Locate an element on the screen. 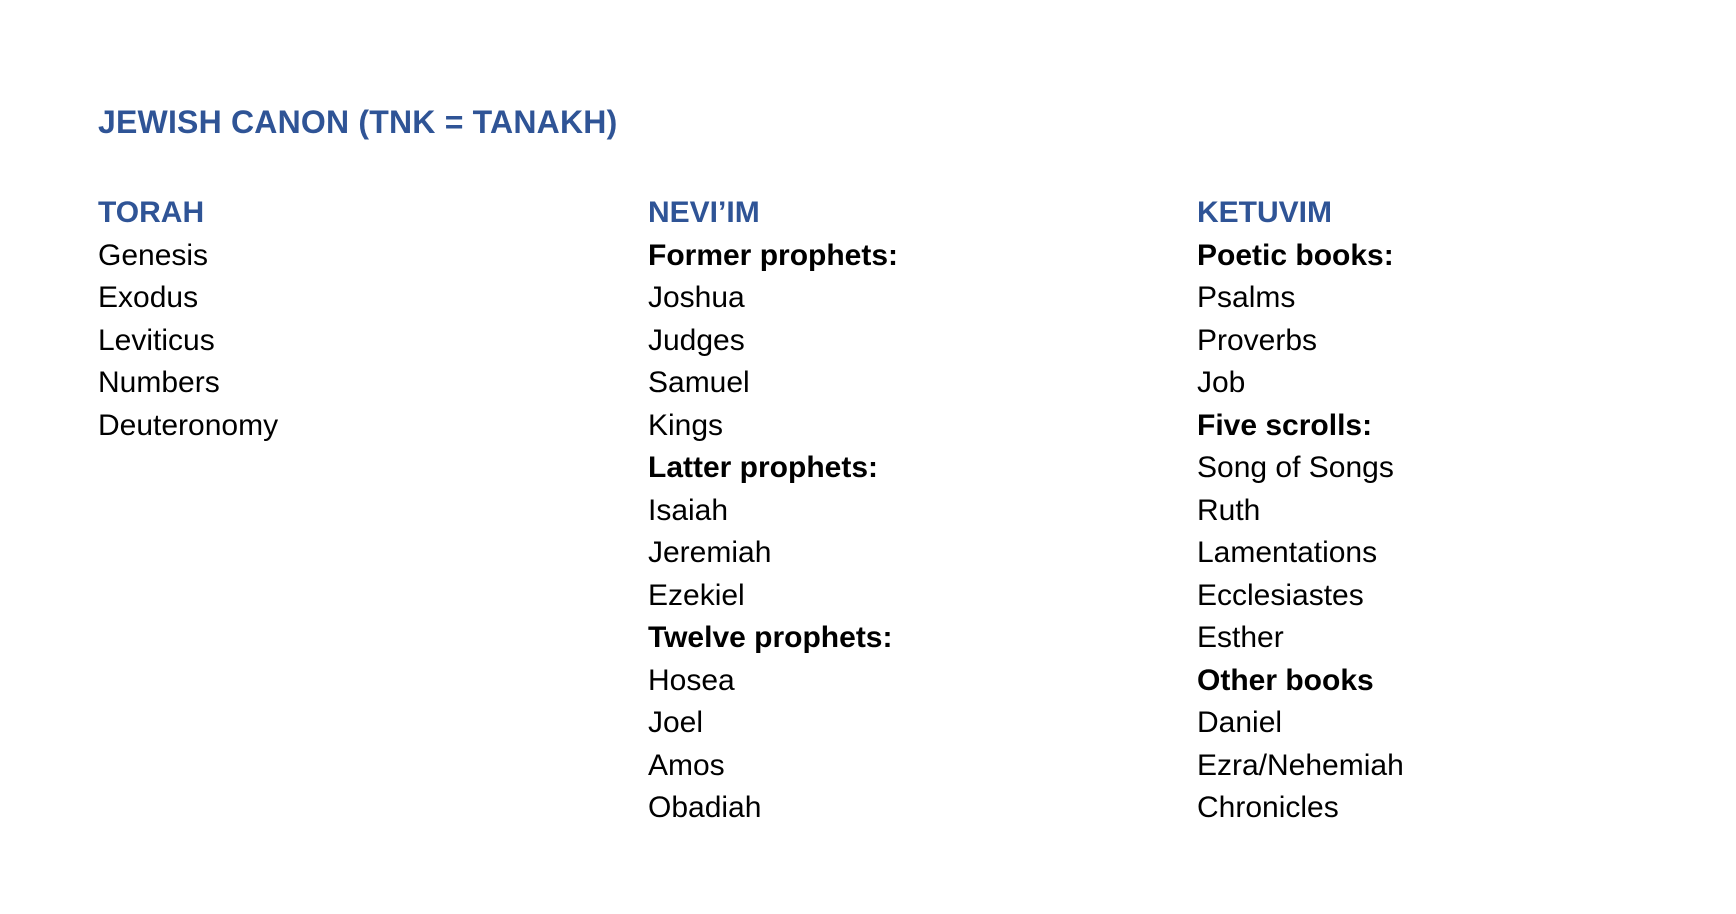 This screenshot has height=914, width=1736. book-line: Ezekiel is located at coordinates (696, 595).